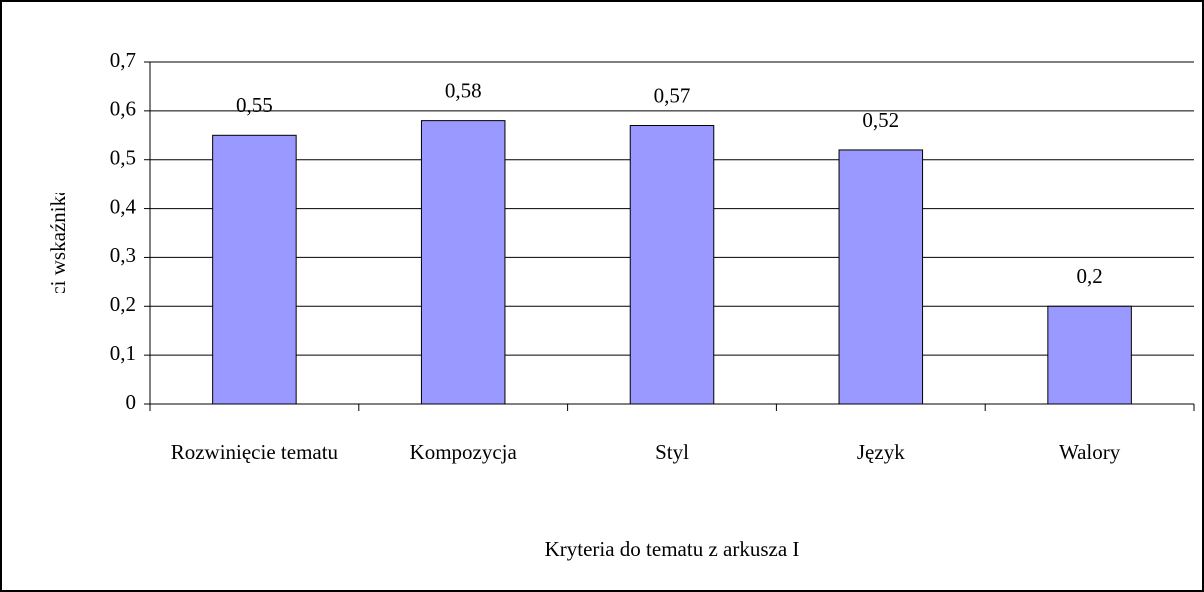  I want to click on x-tick-label-box: Walory, so click(1089, 452).